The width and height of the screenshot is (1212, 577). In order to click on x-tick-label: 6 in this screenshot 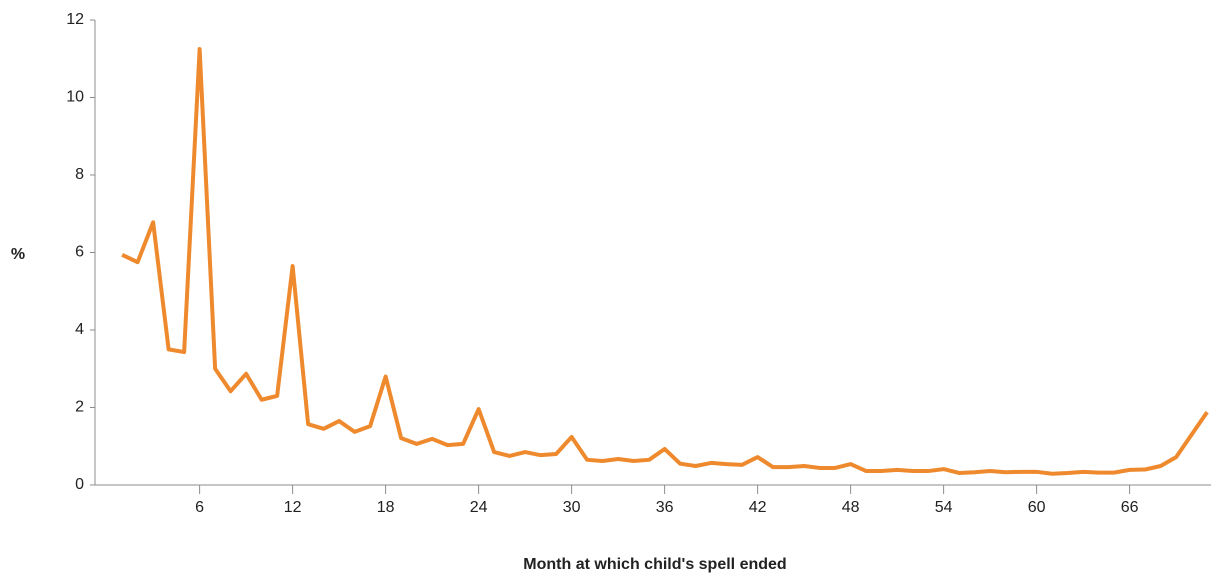, I will do `click(199, 507)`.